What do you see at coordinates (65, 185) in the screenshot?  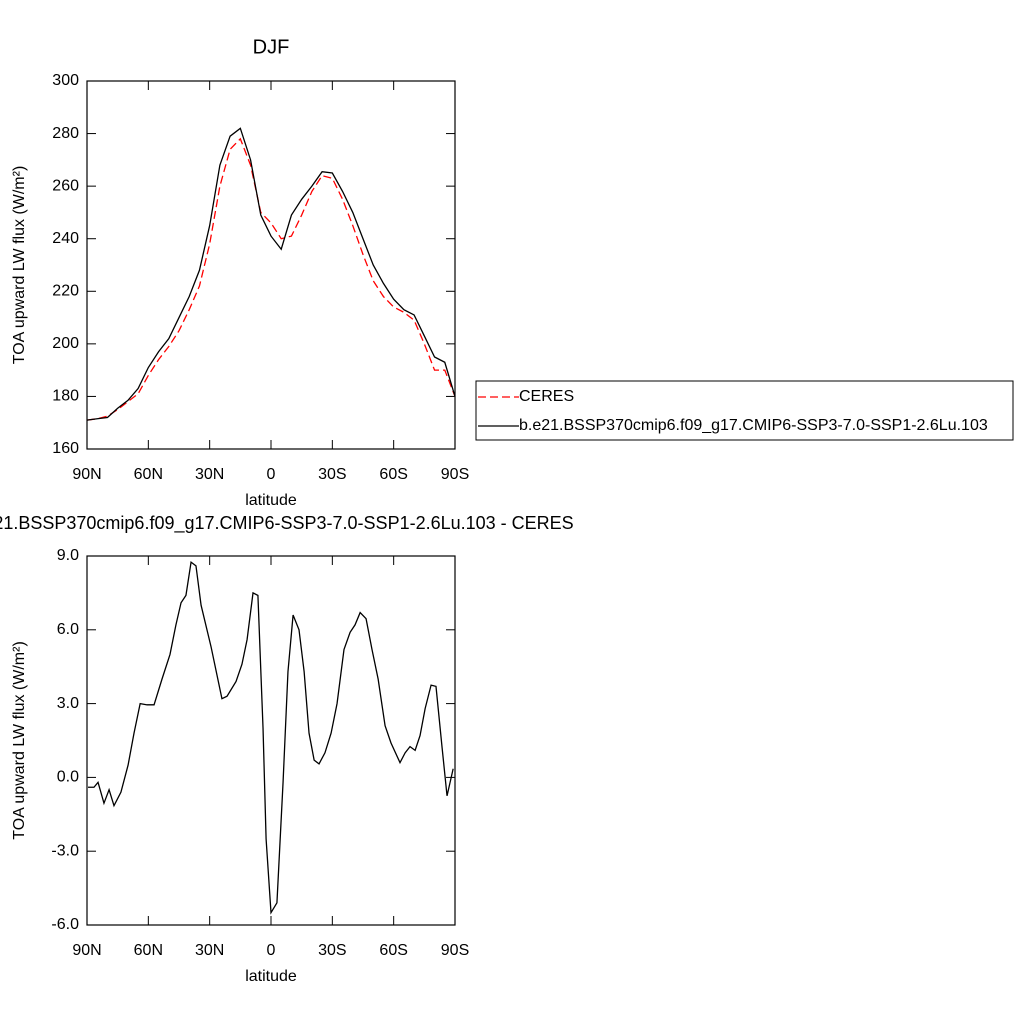 I see `y-tick-label: 260` at bounding box center [65, 185].